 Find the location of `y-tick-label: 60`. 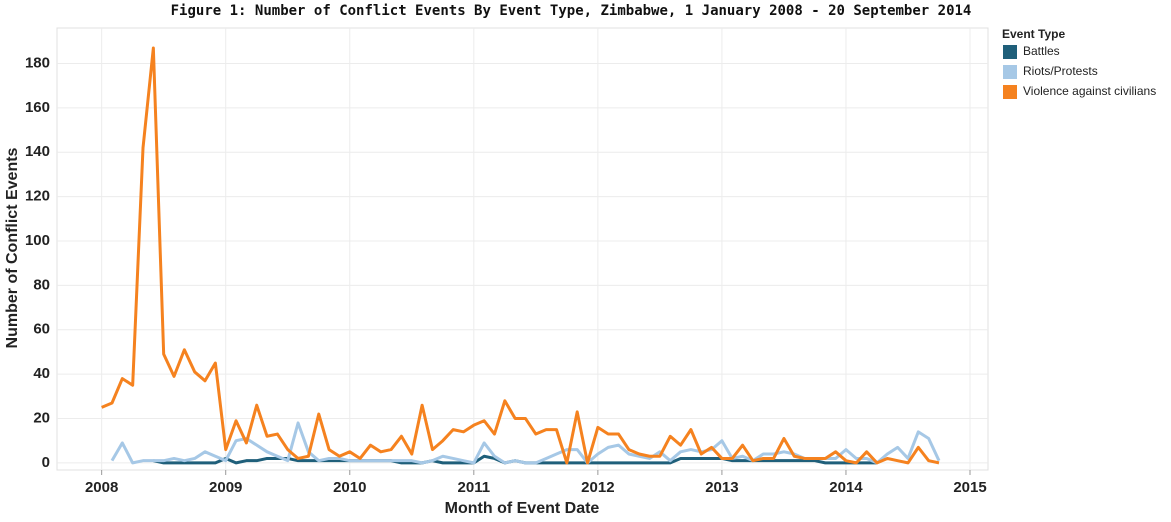

y-tick-label: 60 is located at coordinates (41, 329).